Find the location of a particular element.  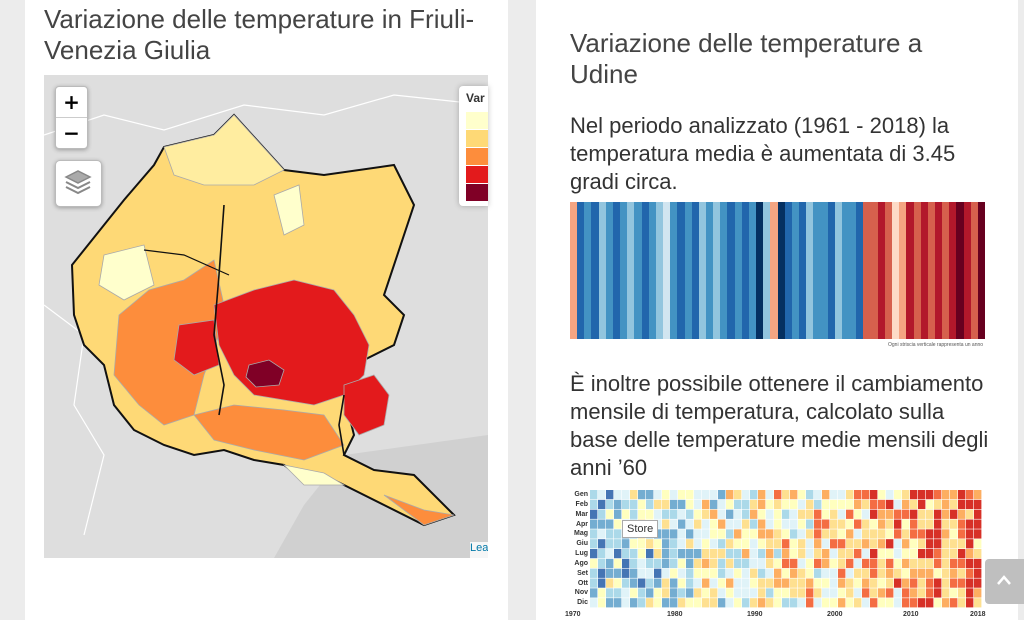

leaflet-attribution-link: Leaflet is located at coordinates (479, 550).